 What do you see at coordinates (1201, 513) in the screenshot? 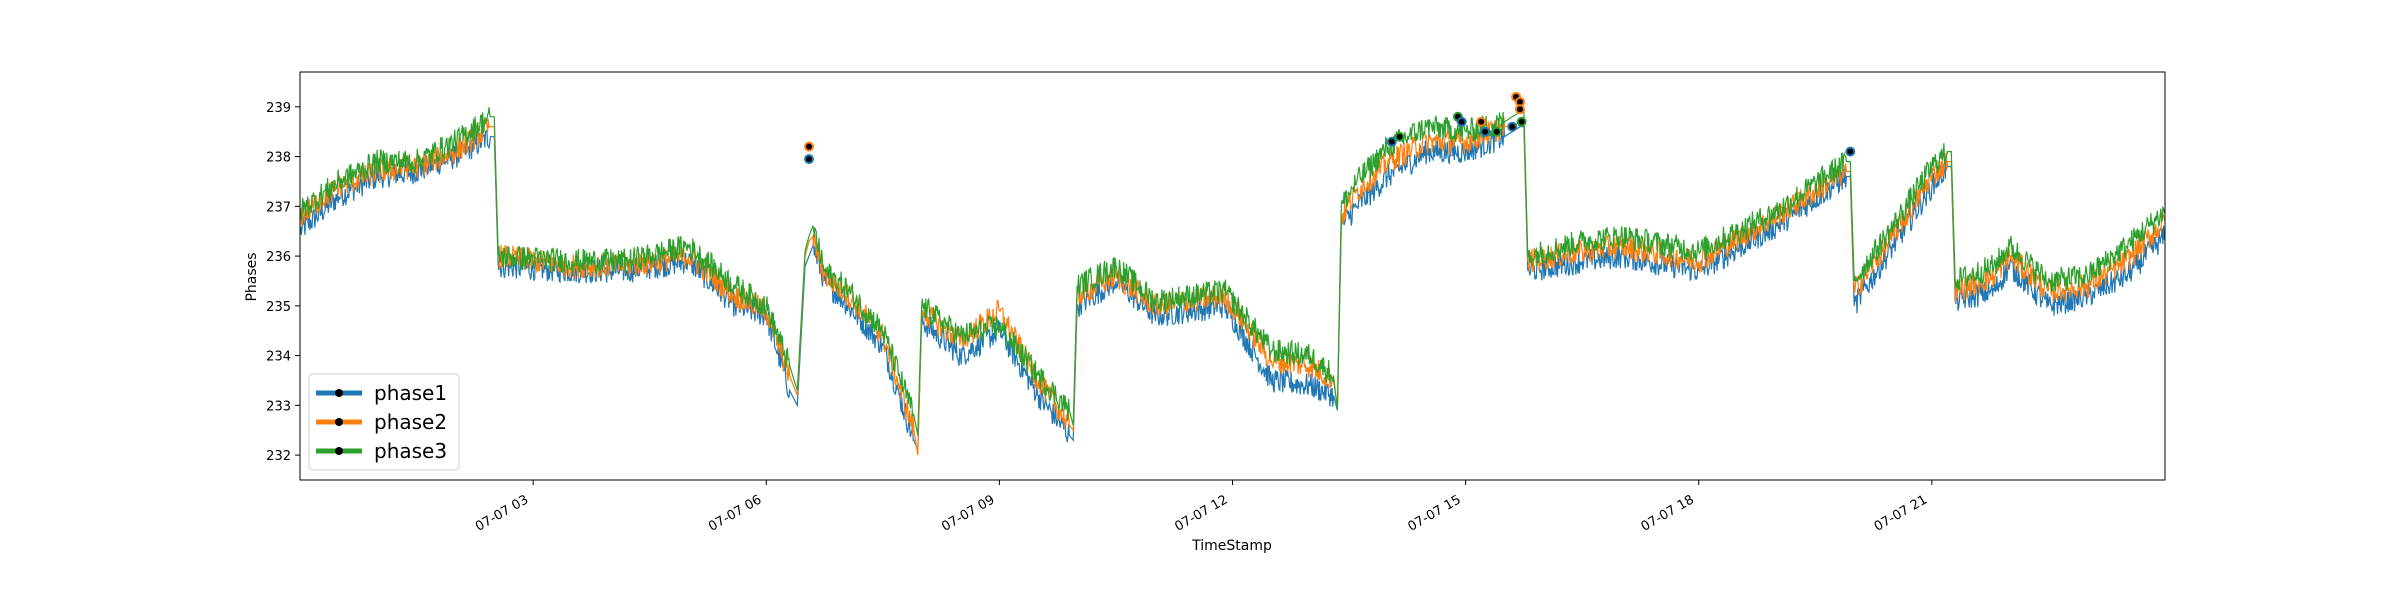
I see `x-tick-label: 07-07 12` at bounding box center [1201, 513].